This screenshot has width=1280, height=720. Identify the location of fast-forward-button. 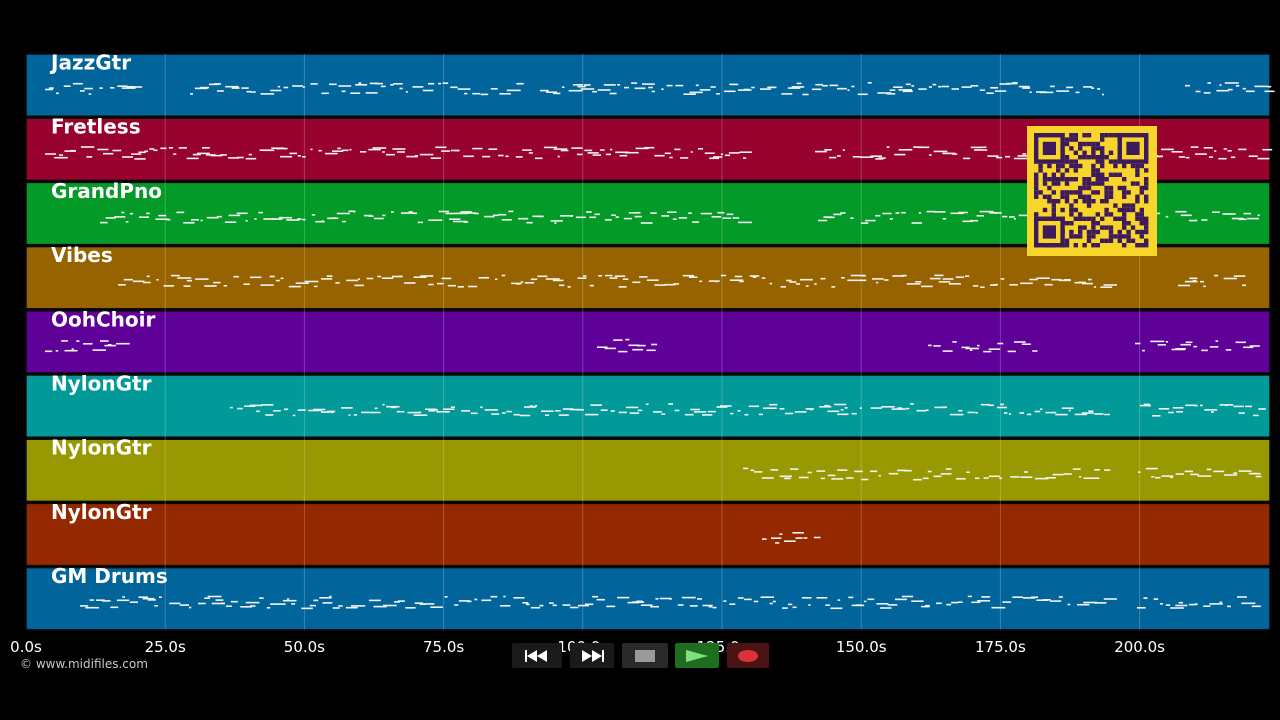
(592, 655).